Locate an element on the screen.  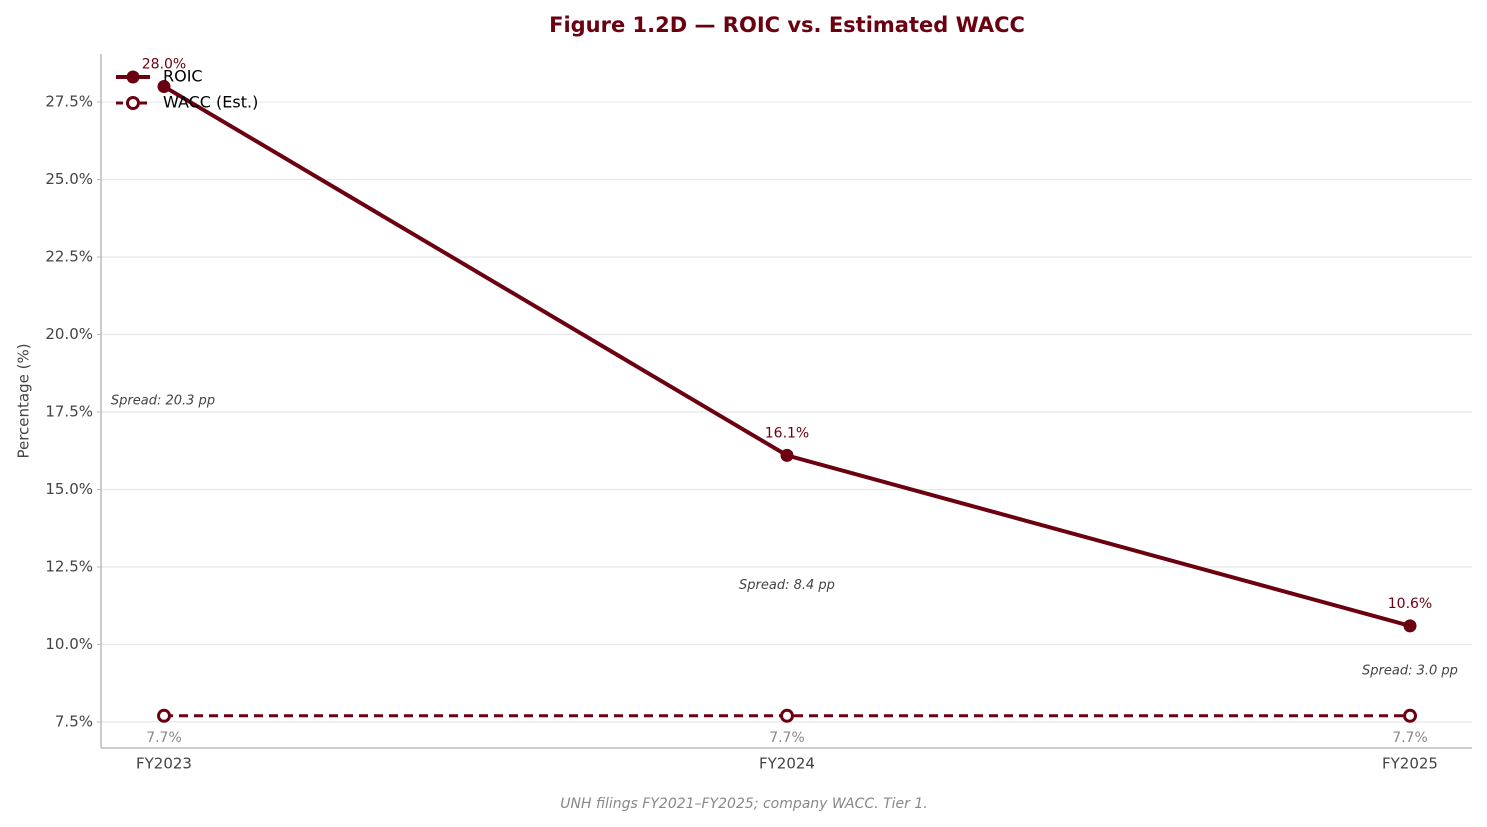
y-tick-label: 10.0% is located at coordinates (69, 644).